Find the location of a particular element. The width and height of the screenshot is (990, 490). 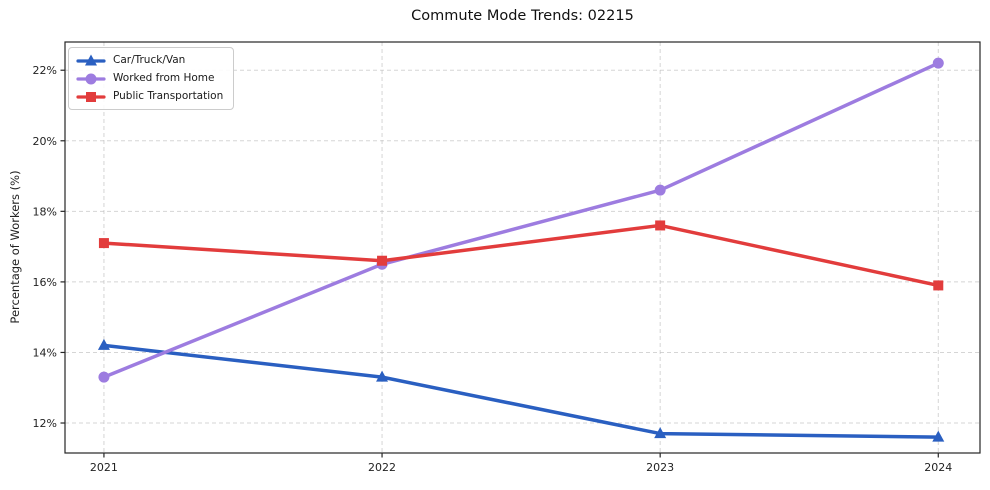

y-tick-label: 20% is located at coordinates (45, 141).